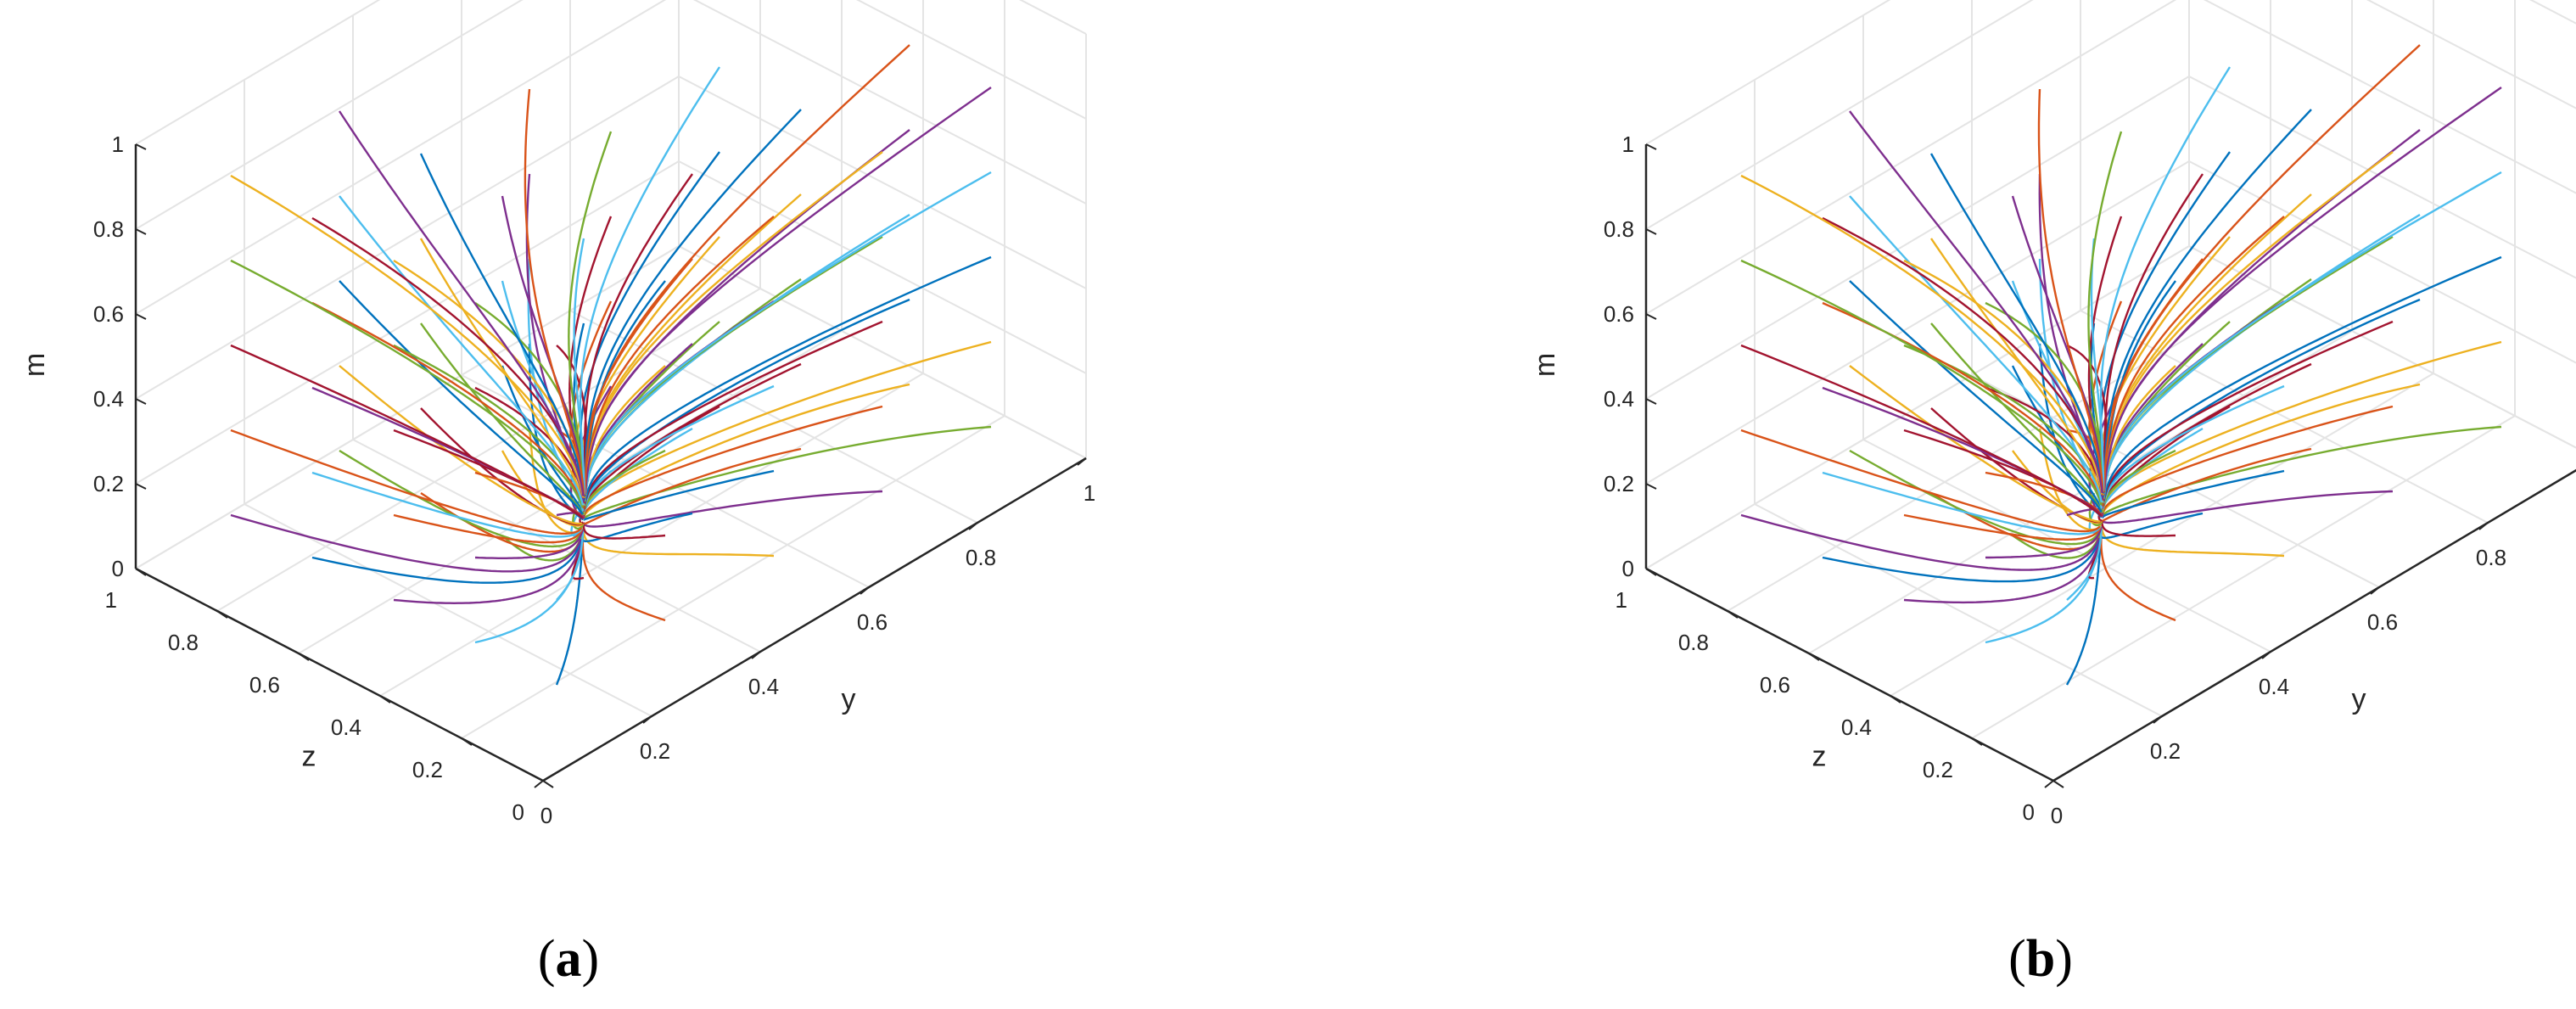 This screenshot has width=2576, height=1009. What do you see at coordinates (2359, 699) in the screenshot?
I see `y-axis-label: y` at bounding box center [2359, 699].